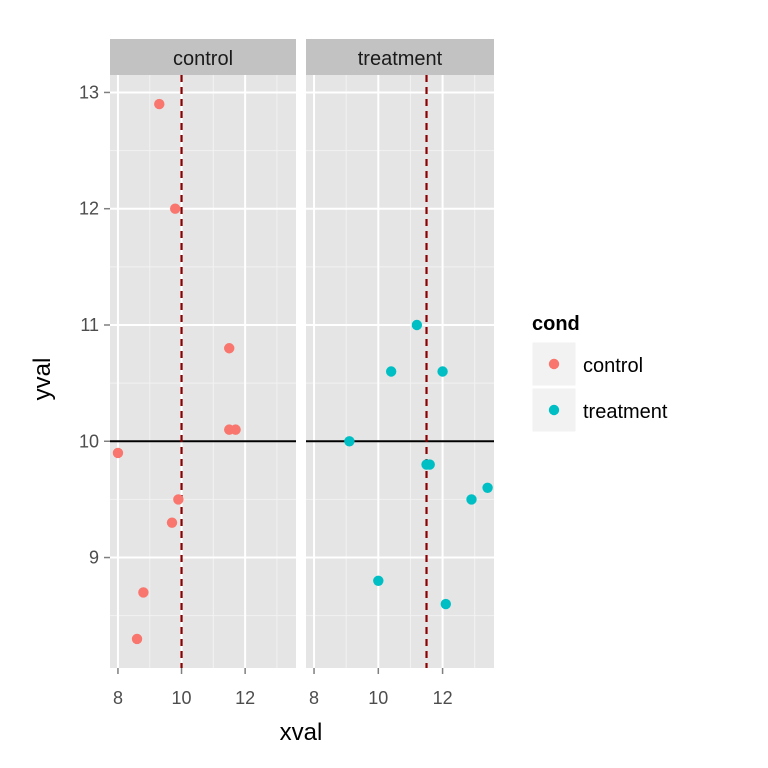  I want to click on y-tick-label: 13, so click(89, 92).